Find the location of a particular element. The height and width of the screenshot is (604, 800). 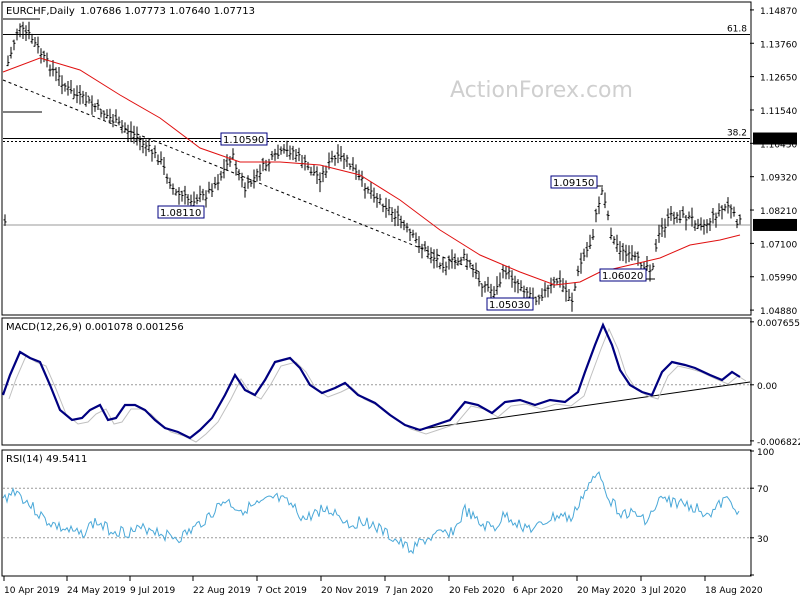

rsi-y-tick-label: 70 is located at coordinates (763, 490).